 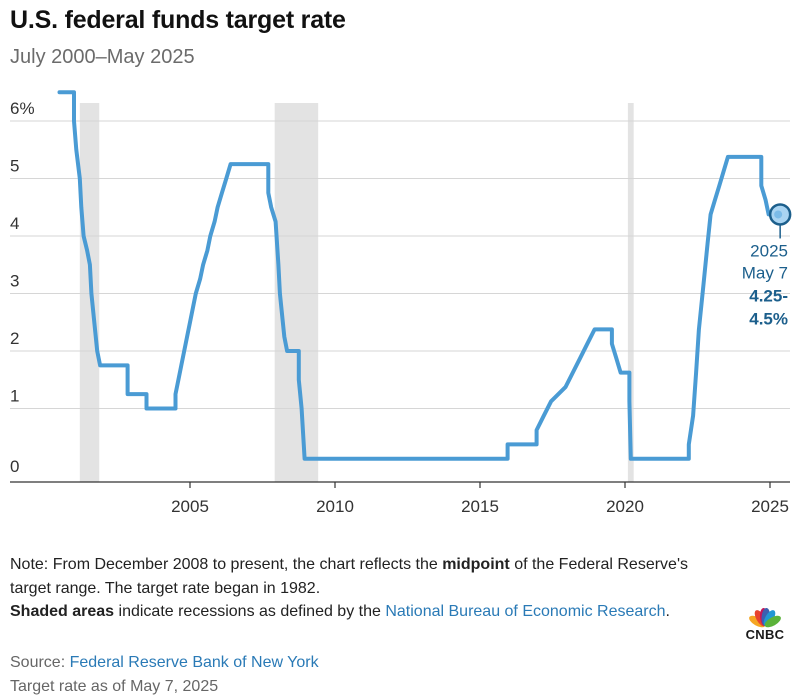 I want to click on note-bold: midpoint, so click(x=476, y=564).